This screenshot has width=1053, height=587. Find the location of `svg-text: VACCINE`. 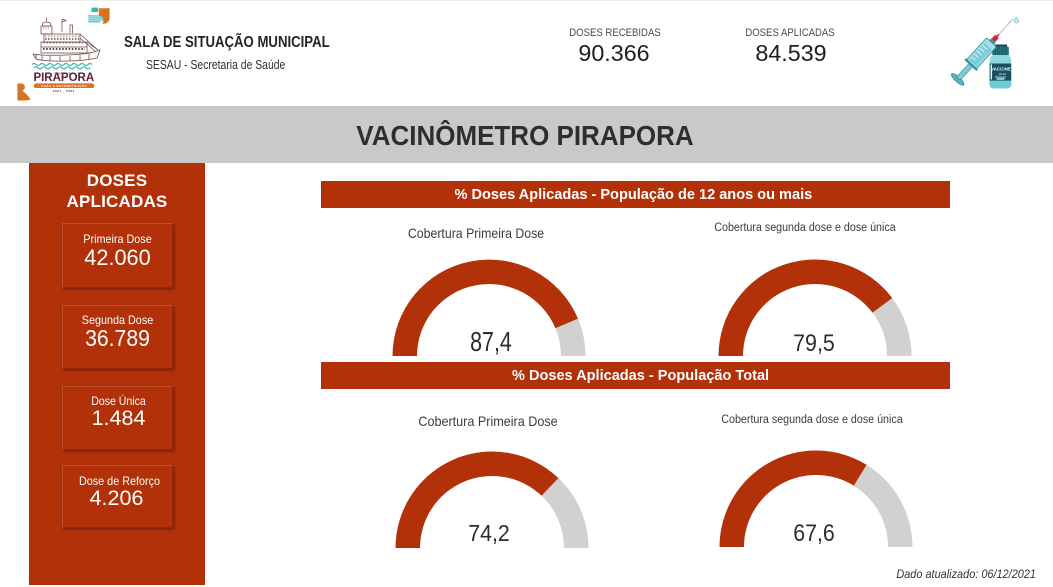

svg-text: VACCINE is located at coordinates (1001, 69).